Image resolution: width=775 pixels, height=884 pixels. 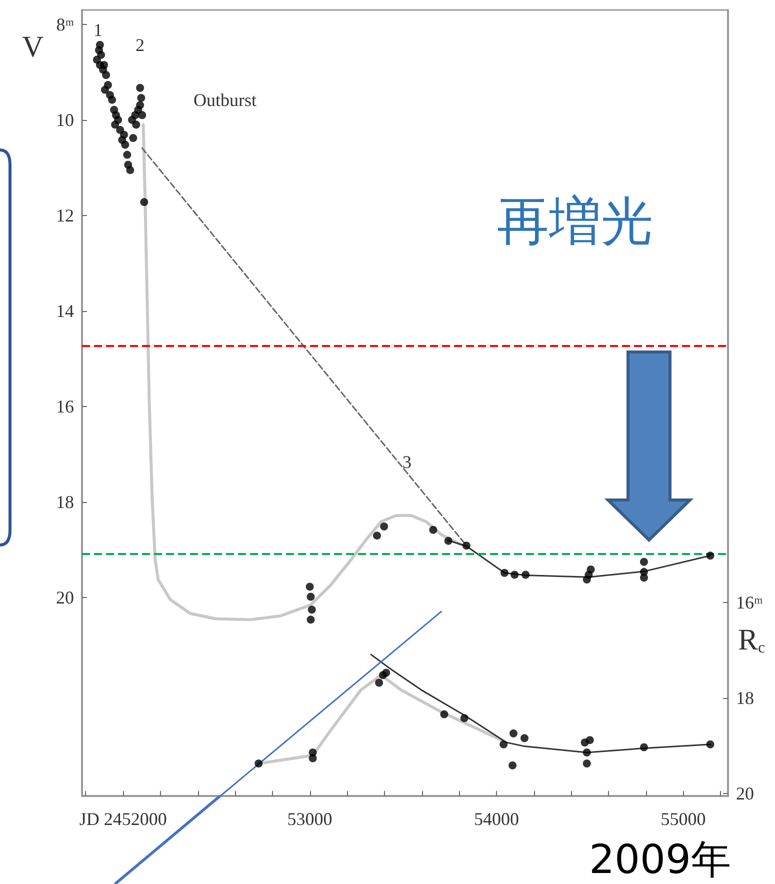 What do you see at coordinates (225, 100) in the screenshot?
I see `annotation: Outburst` at bounding box center [225, 100].